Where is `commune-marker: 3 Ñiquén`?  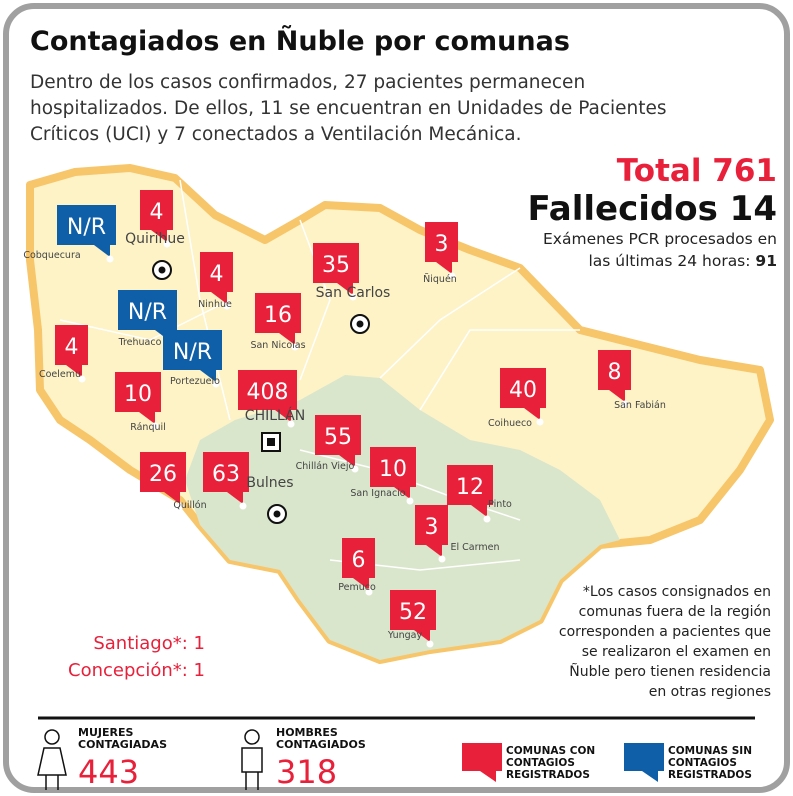 commune-marker: 3 Ñiquén is located at coordinates (440, 253).